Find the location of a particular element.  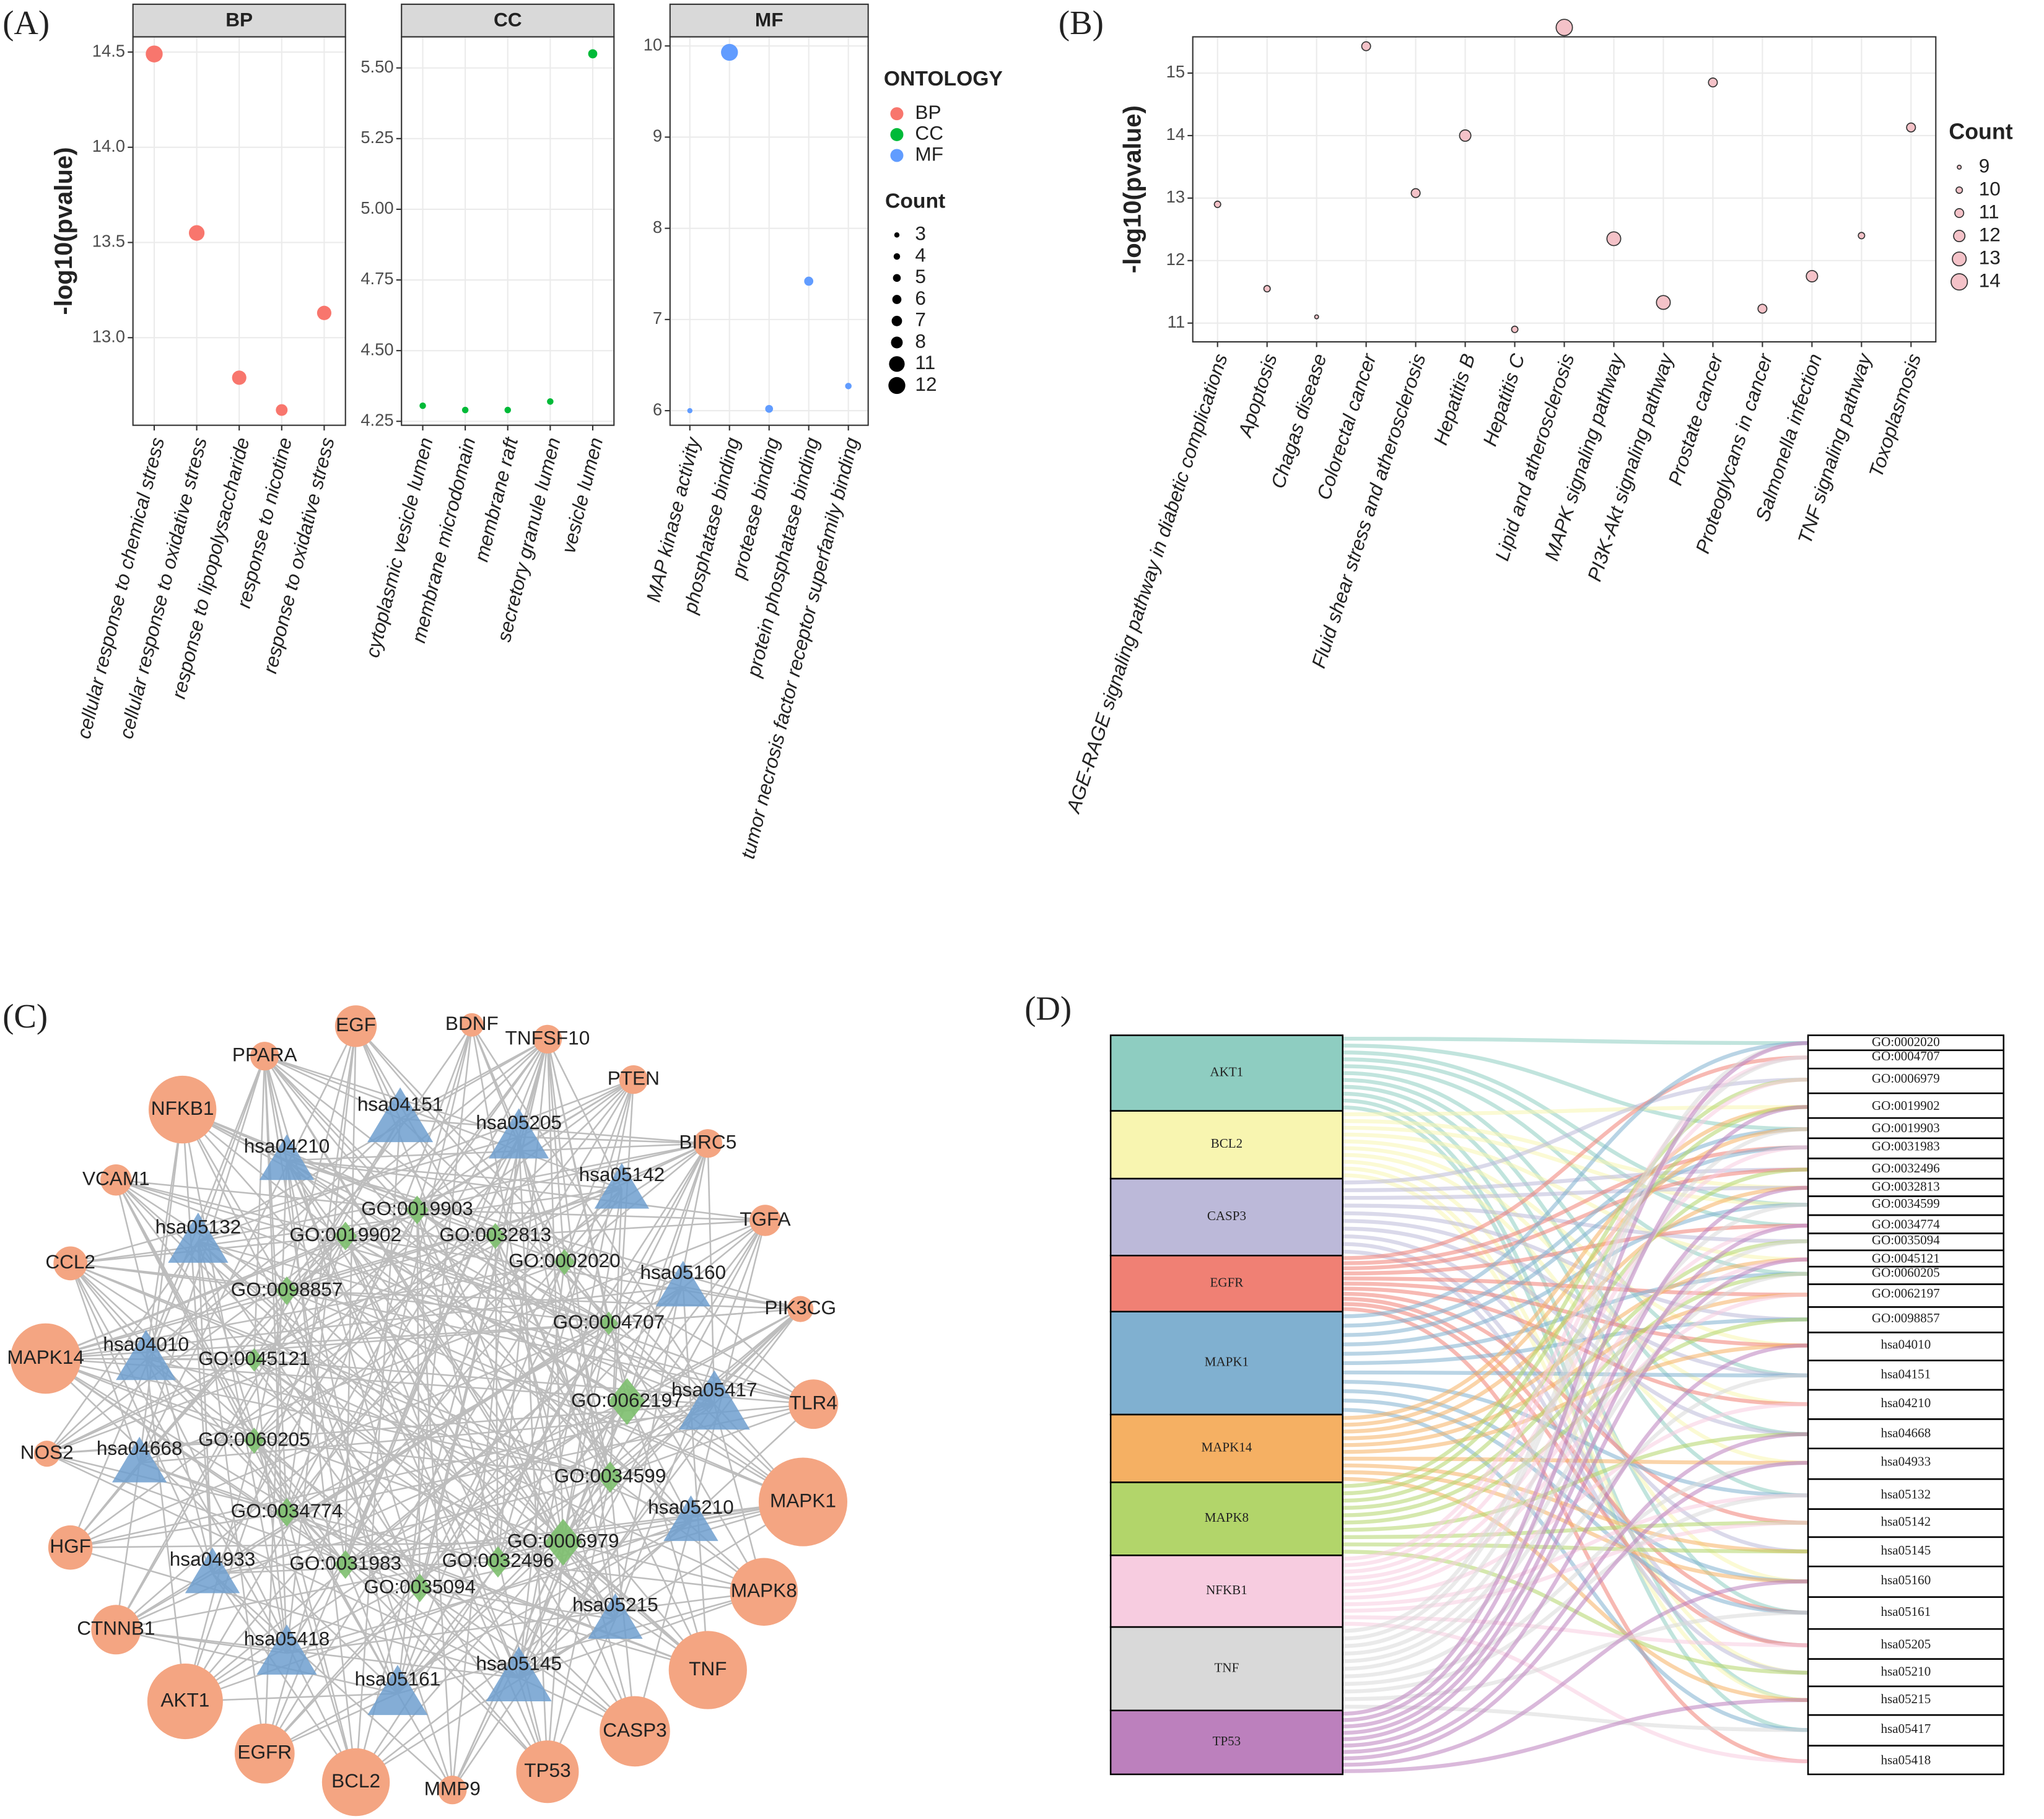

sankey-flows is located at coordinates (1575, 1404).